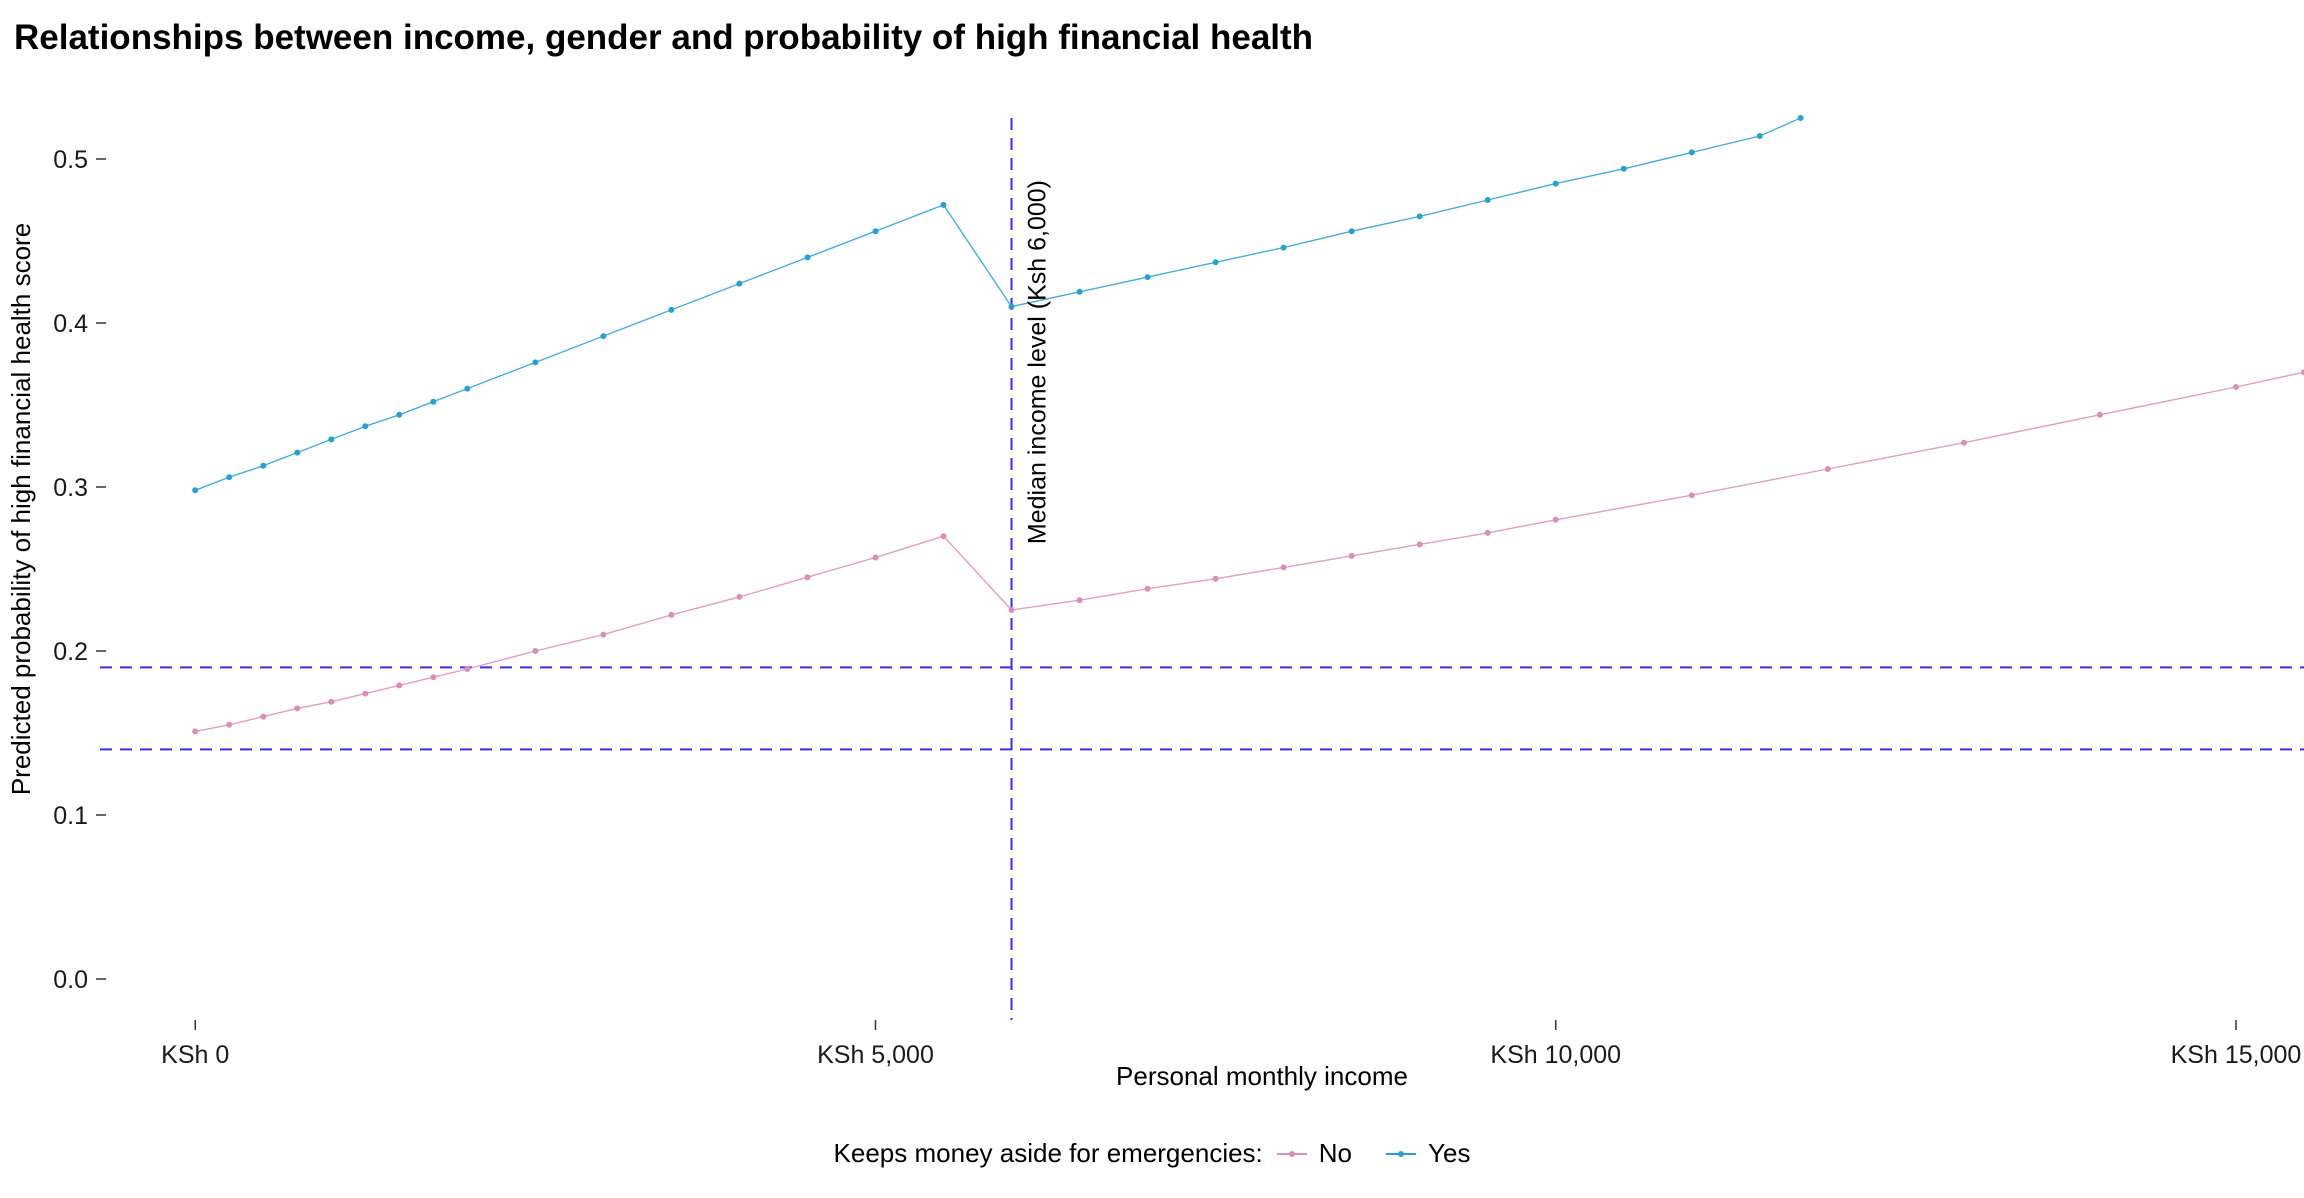 The image size is (2304, 1198). What do you see at coordinates (70, 324) in the screenshot?
I see `y-tick-label: 0.4` at bounding box center [70, 324].